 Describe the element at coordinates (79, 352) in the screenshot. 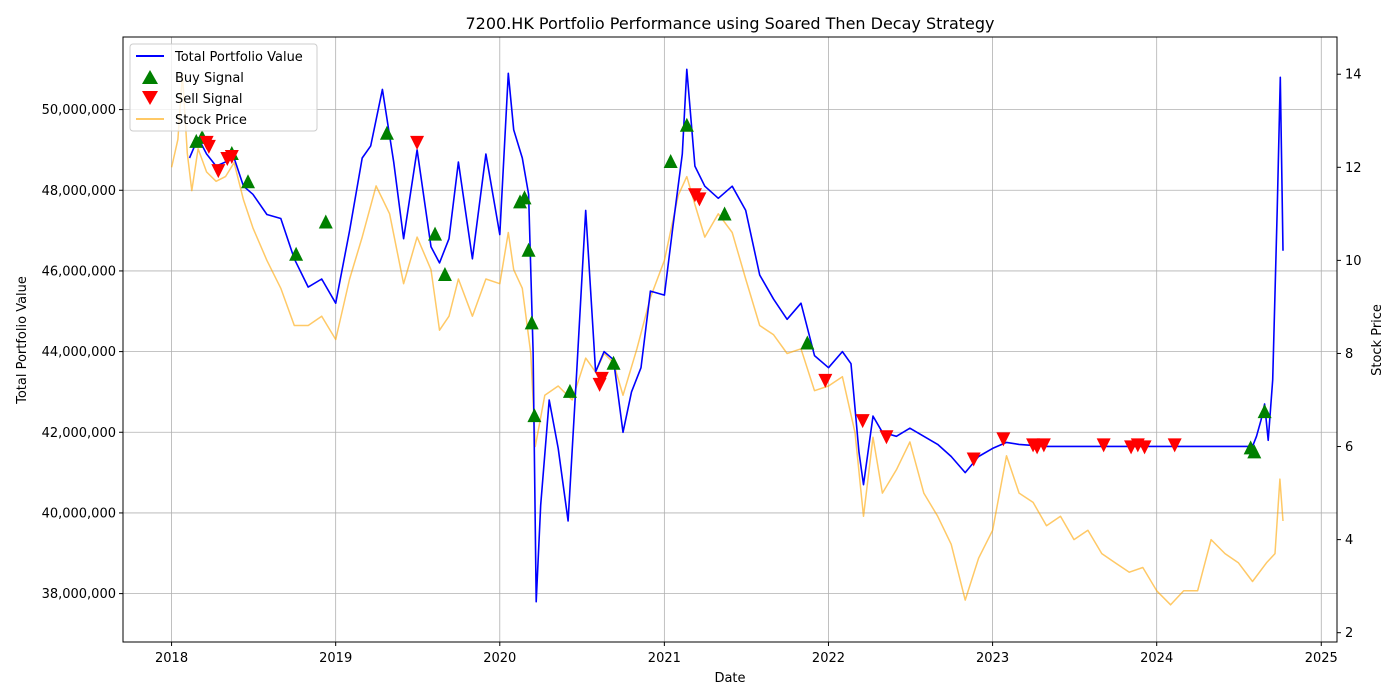

I see `y-tick-label: 44,000,000` at that location.